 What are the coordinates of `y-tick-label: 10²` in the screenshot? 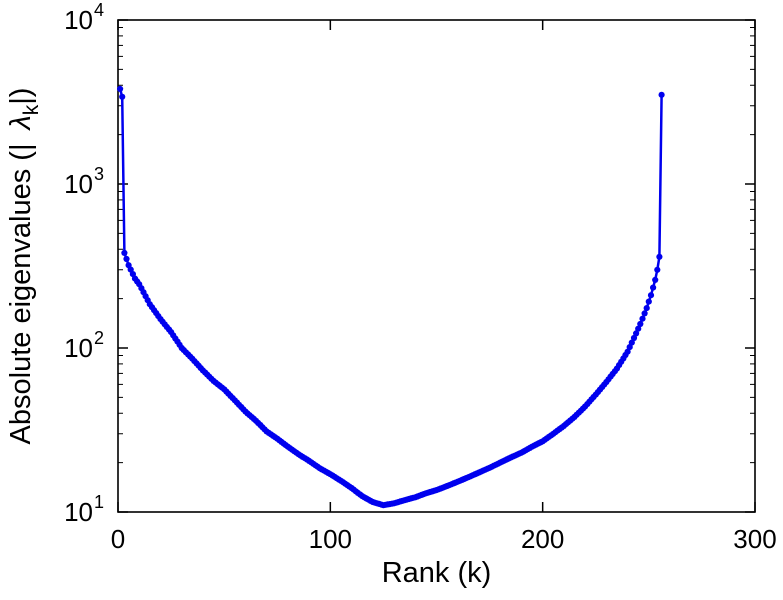 It's located at (84, 345).